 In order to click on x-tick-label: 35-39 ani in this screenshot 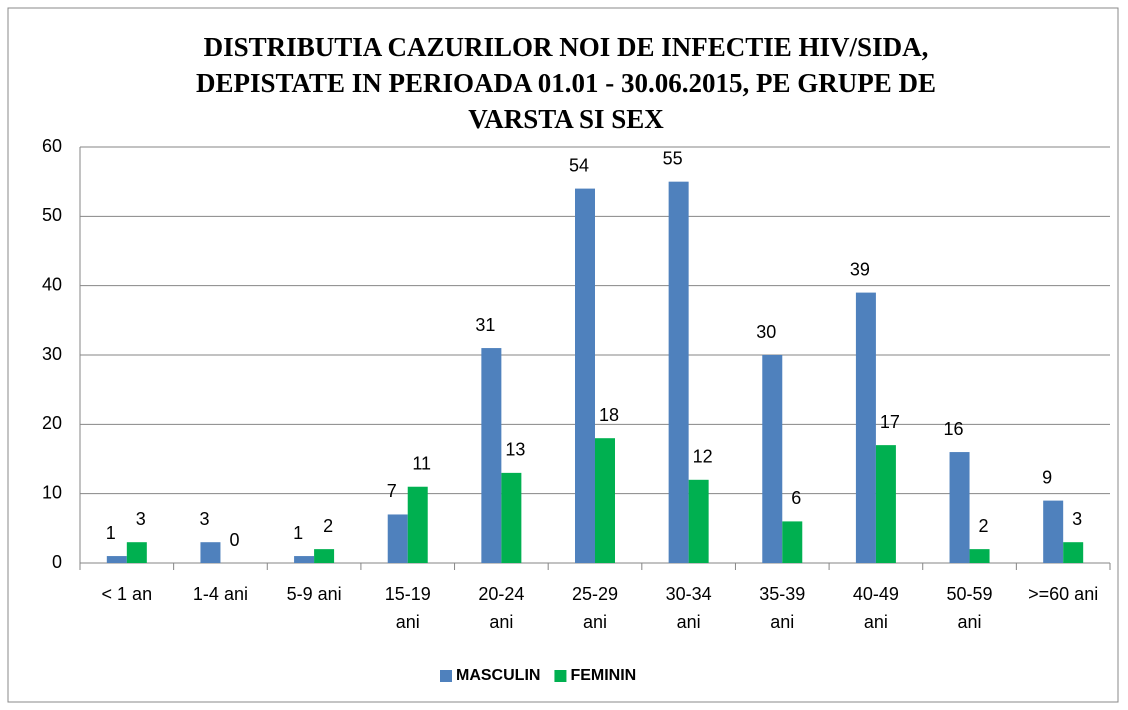, I will do `click(782, 608)`.